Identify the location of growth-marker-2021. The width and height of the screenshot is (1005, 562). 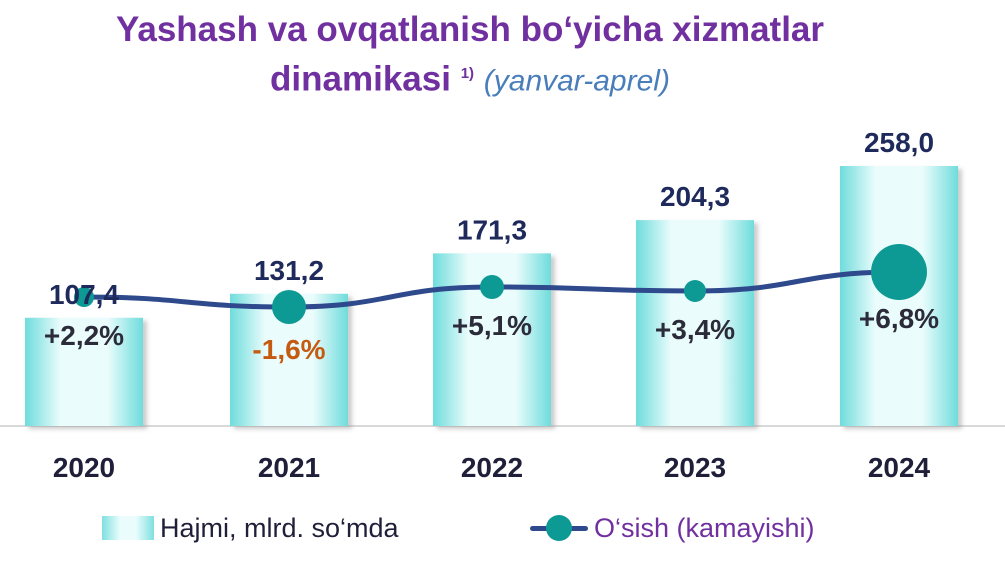
(289, 307).